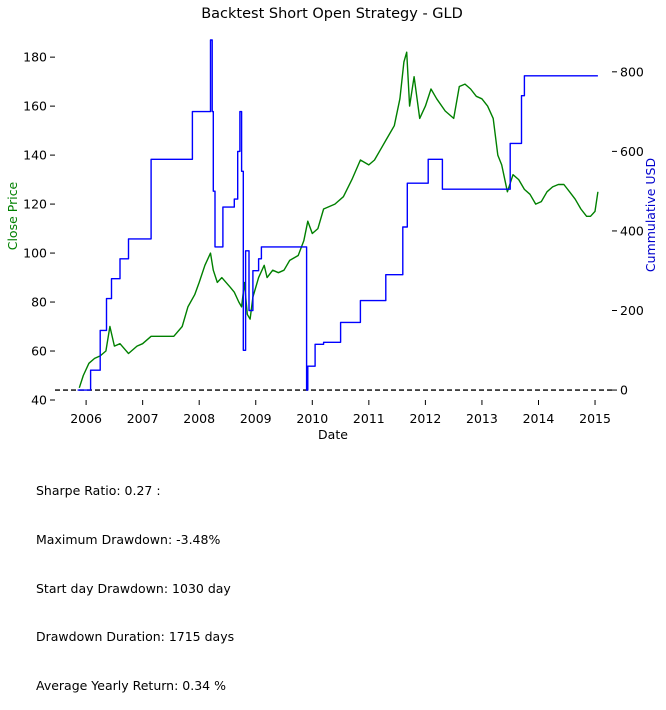  I want to click on x-tick-label: 2006, so click(86, 418).